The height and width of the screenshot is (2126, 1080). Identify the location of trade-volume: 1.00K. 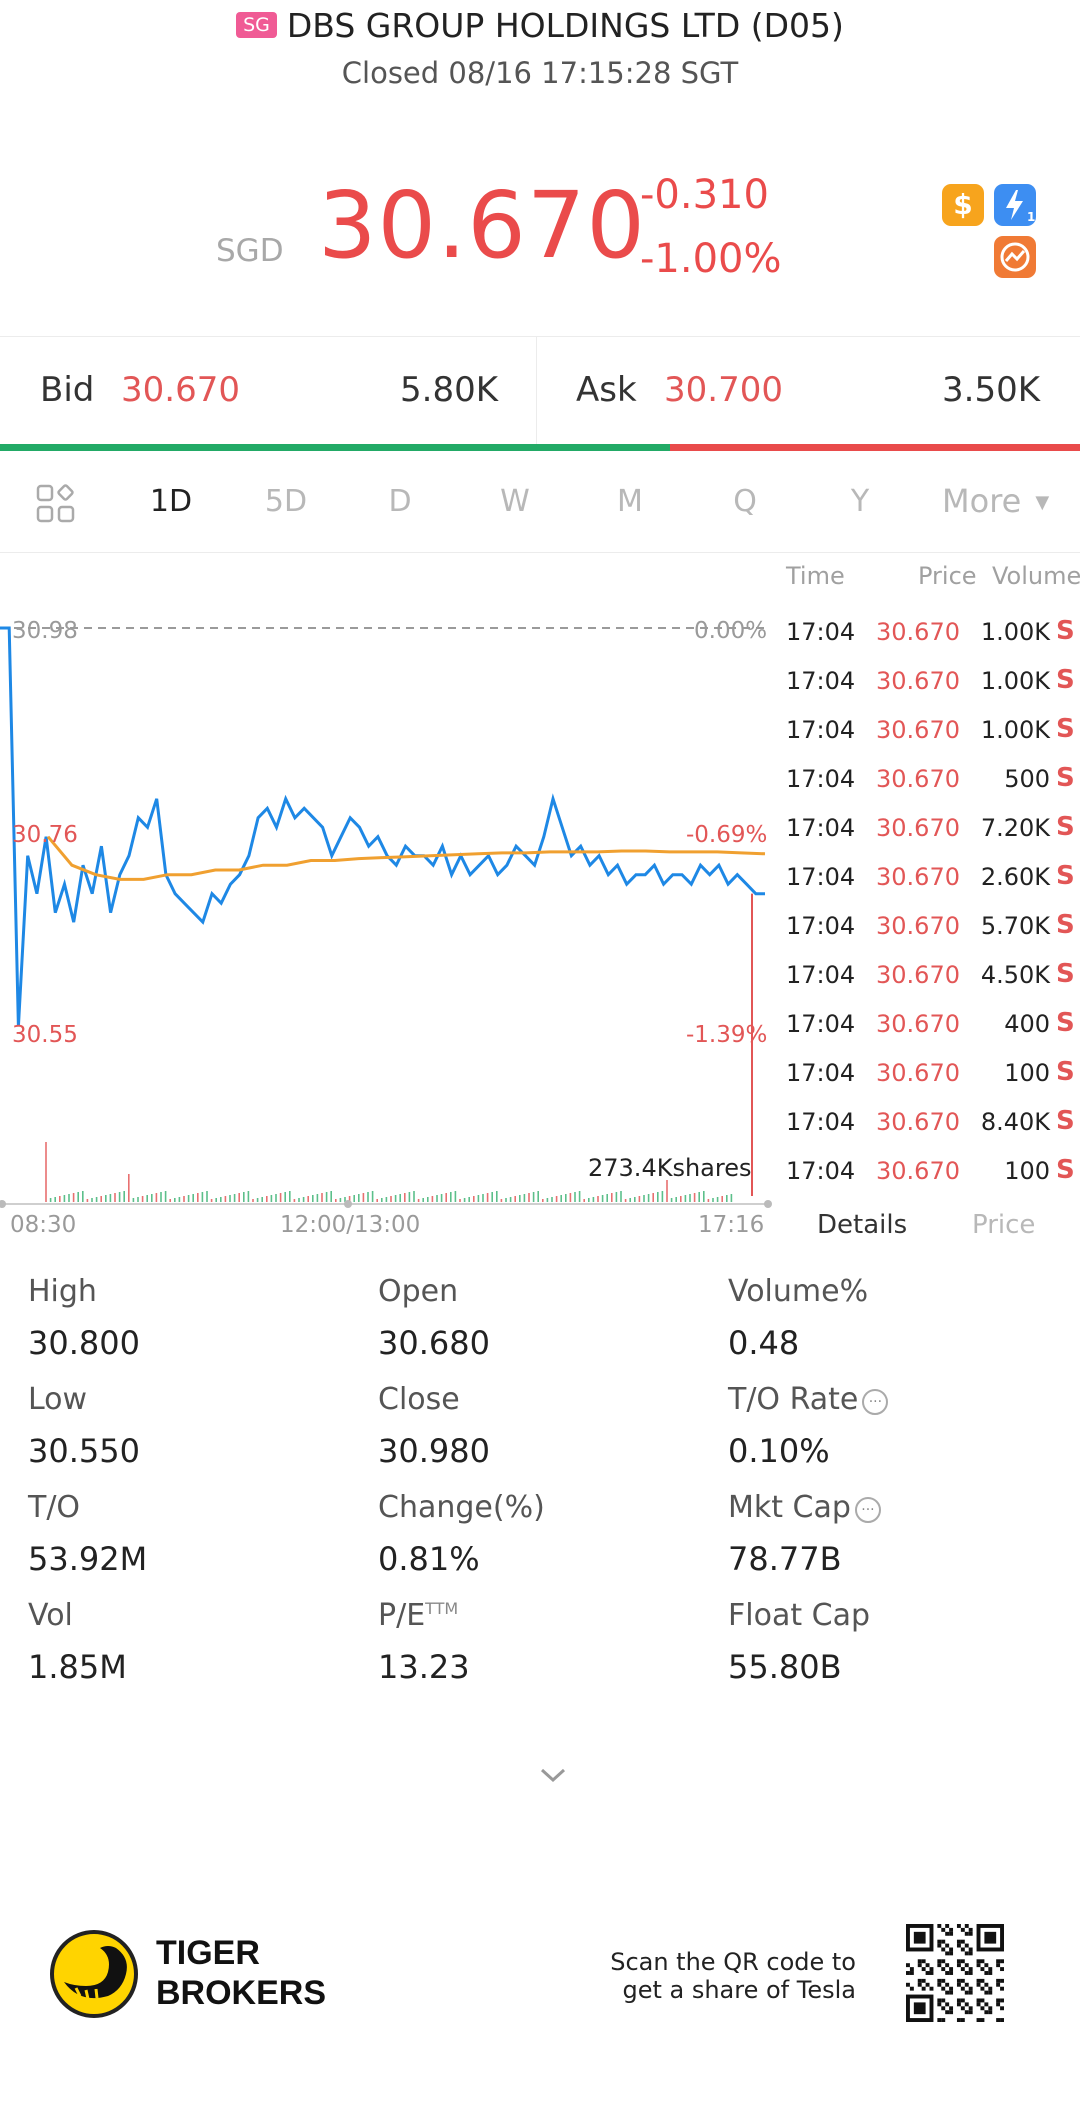
(1015, 632).